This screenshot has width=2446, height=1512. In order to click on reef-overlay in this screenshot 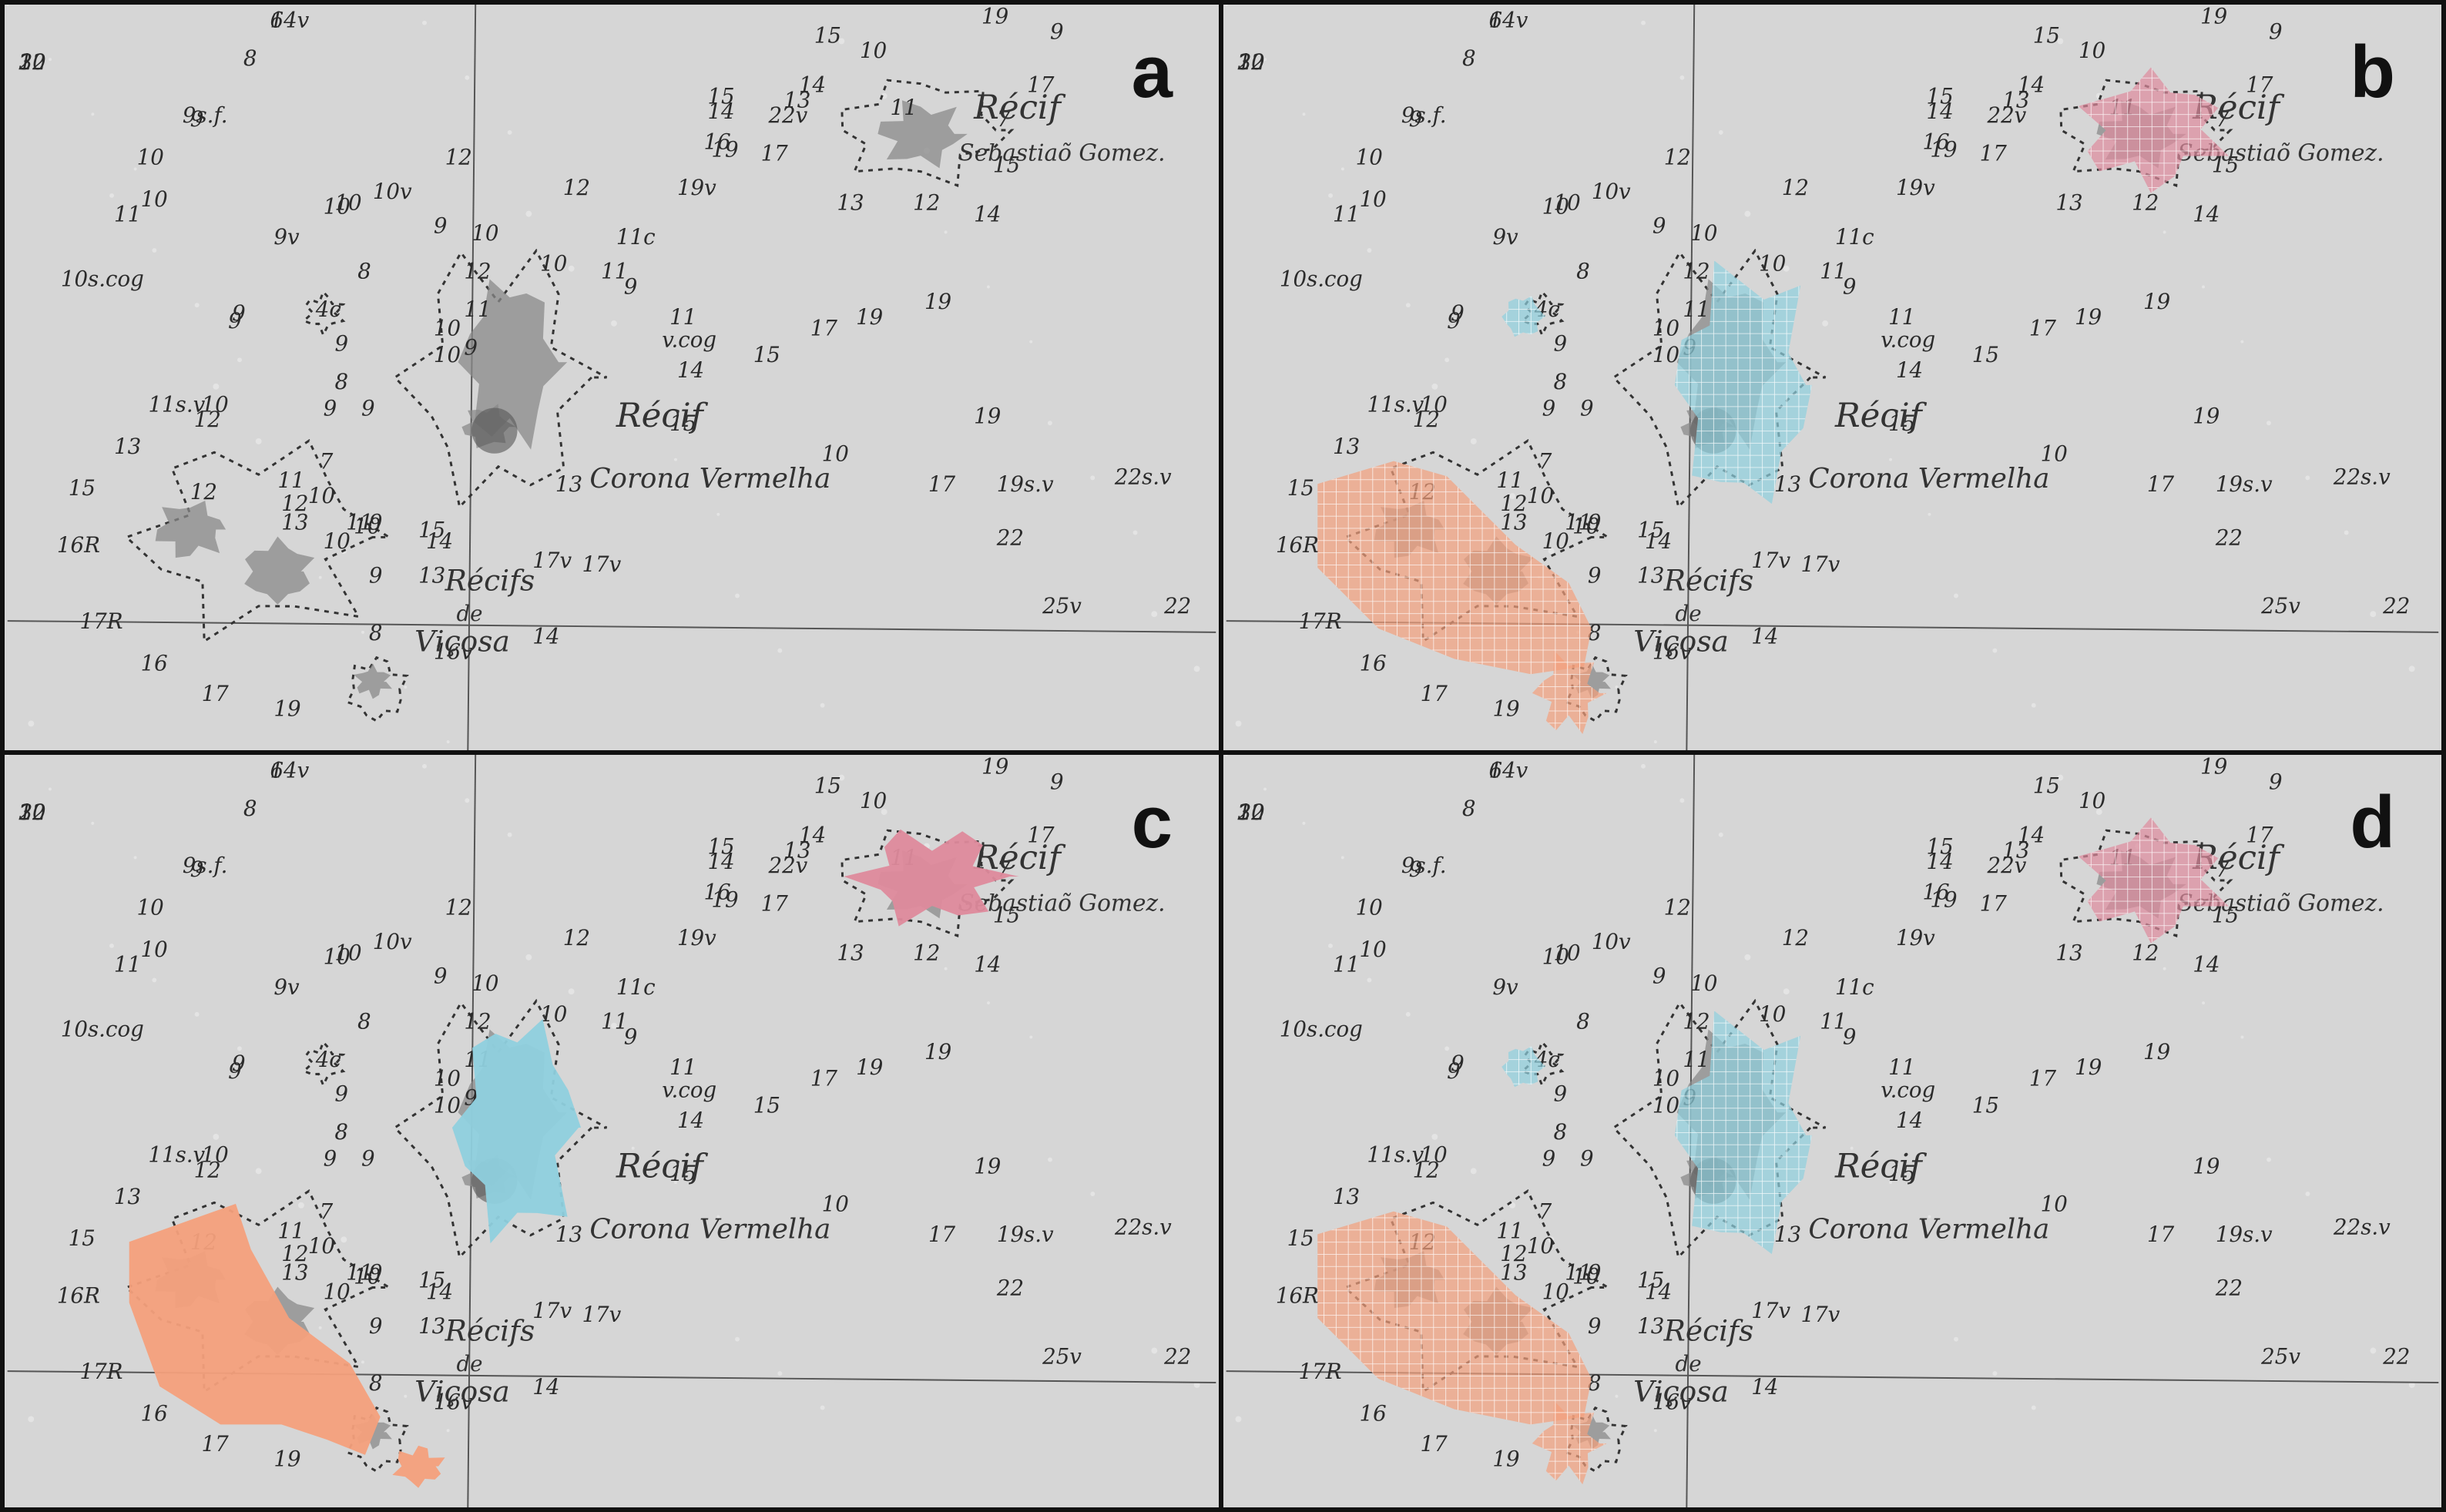, I will do `click(517, 1131)`.